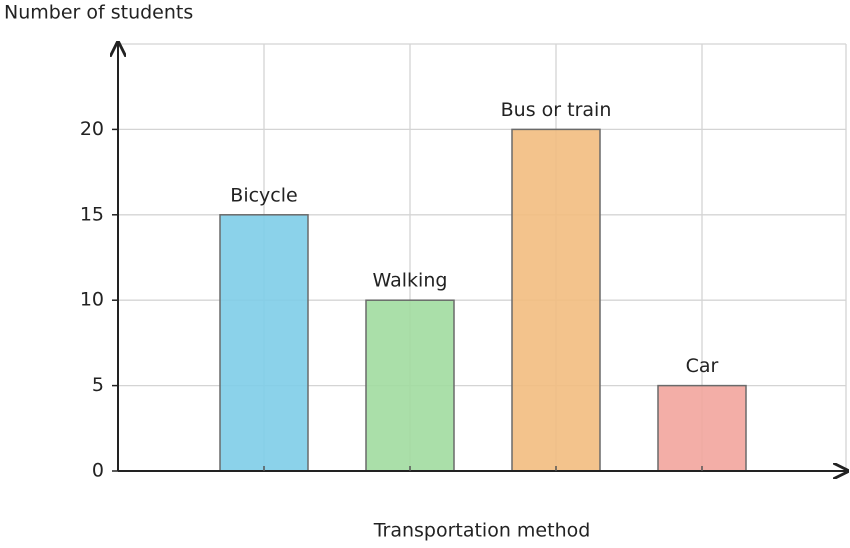 The height and width of the screenshot is (548, 850). I want to click on y-axis-label: Number of students, so click(98, 13).